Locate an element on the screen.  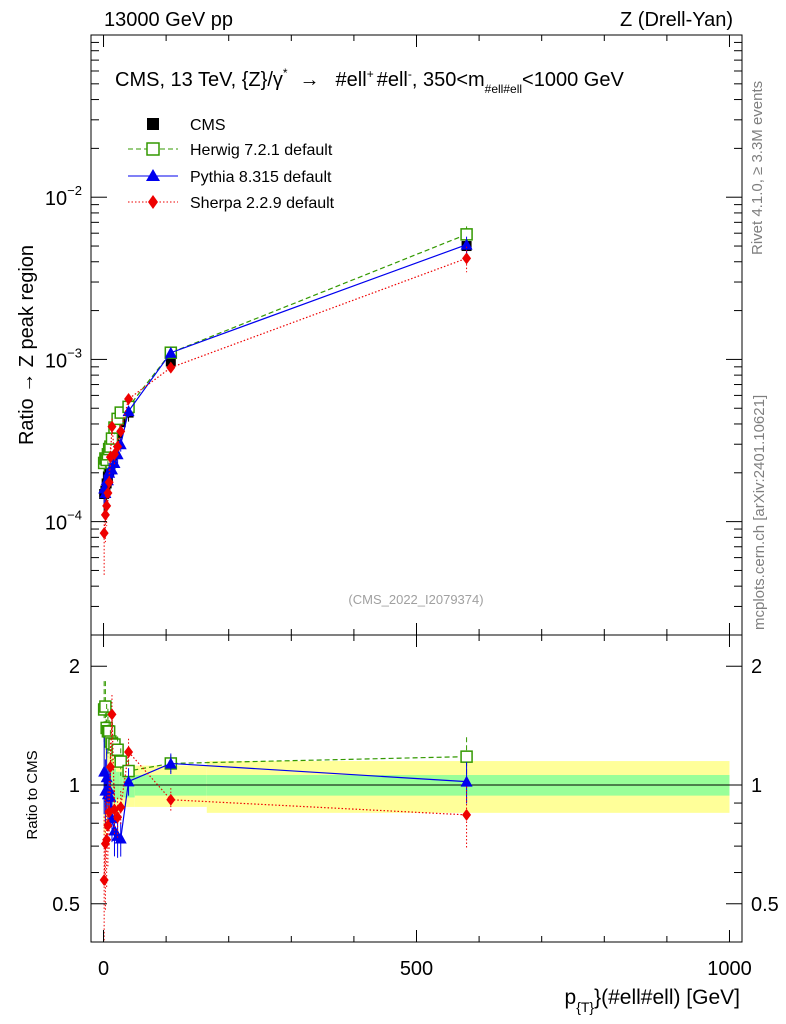
pythia-line is located at coordinates (285, 369).